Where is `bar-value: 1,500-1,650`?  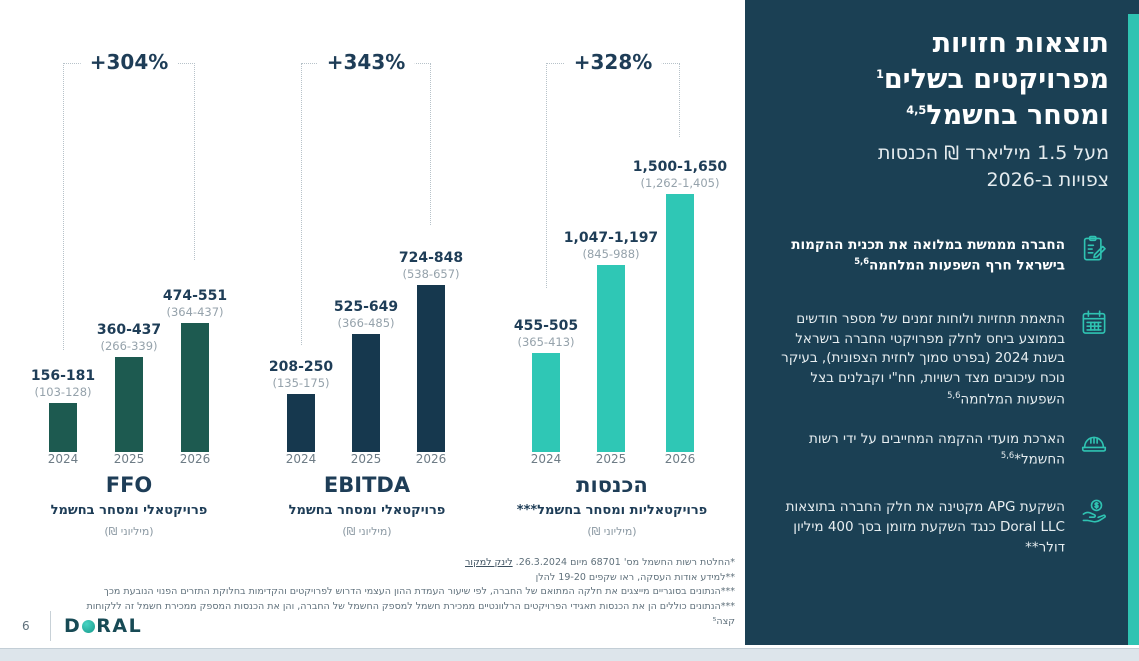
bar-value: 1,500-1,650 is located at coordinates (680, 167).